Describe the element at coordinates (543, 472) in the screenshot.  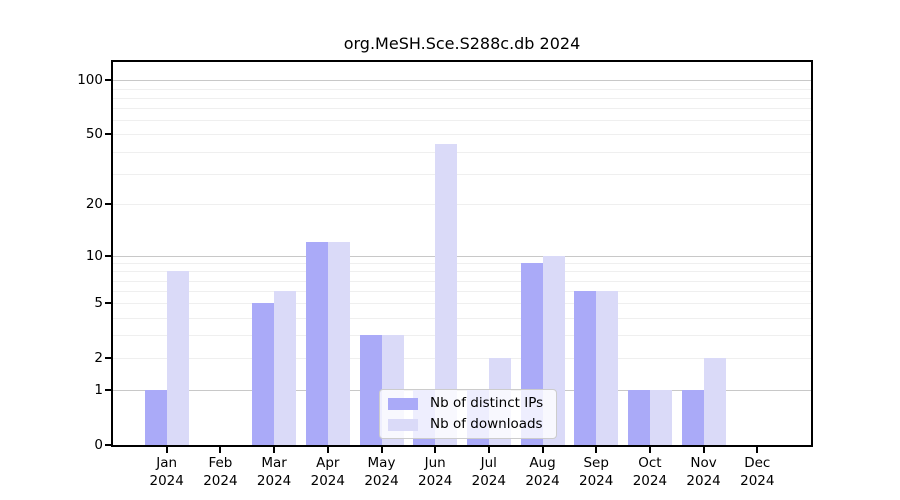
I see `x-tick-label: Aug 2024` at that location.